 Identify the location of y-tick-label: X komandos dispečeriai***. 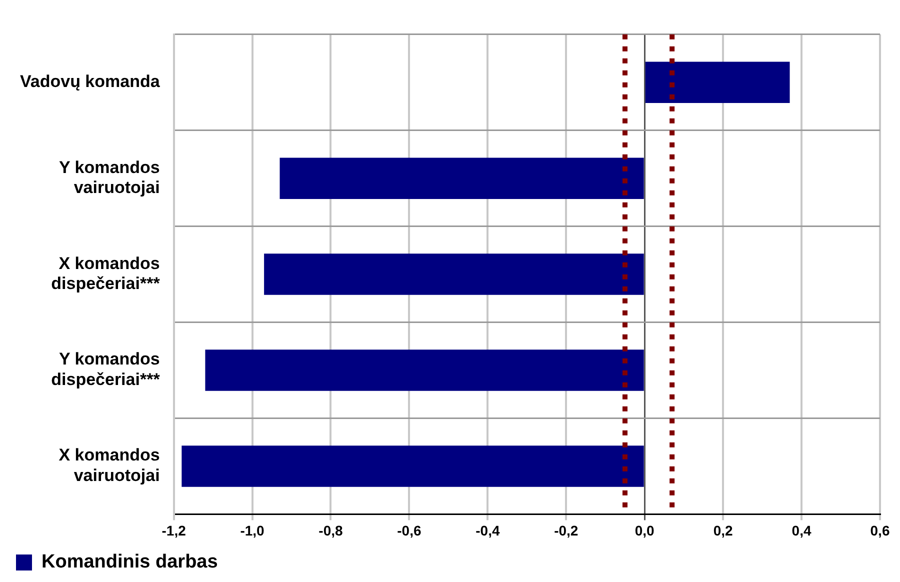
(105, 274).